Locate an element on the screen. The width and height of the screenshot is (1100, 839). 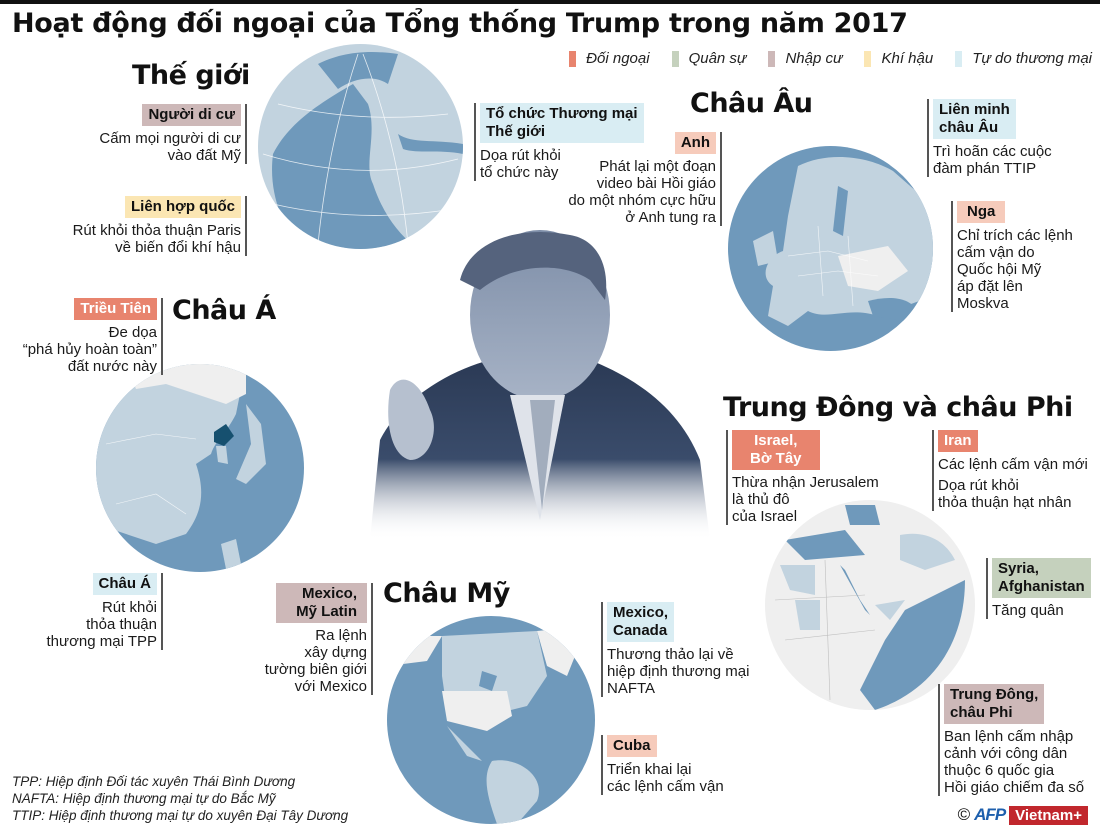
category-tag: Tổ chức Thương mại Thế giới is located at coordinates (562, 123).